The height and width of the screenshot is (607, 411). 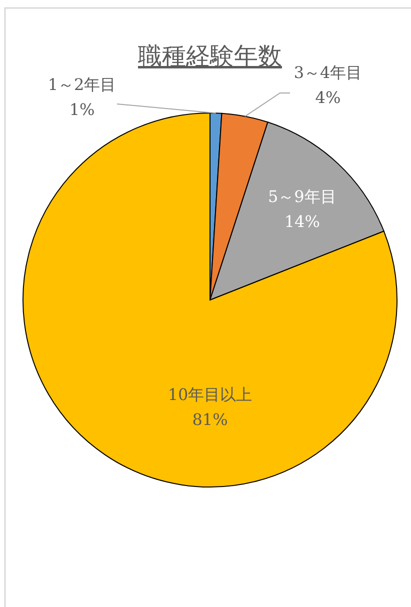 I want to click on data-label: 81%, so click(x=210, y=419).